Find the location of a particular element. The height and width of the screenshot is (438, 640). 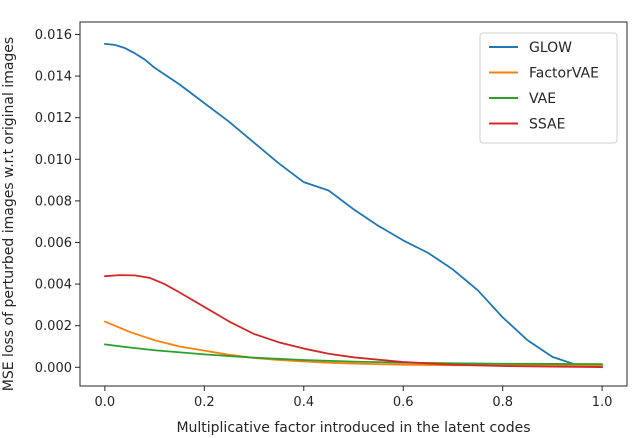

legend-label-ssae: SSAE is located at coordinates (547, 125).